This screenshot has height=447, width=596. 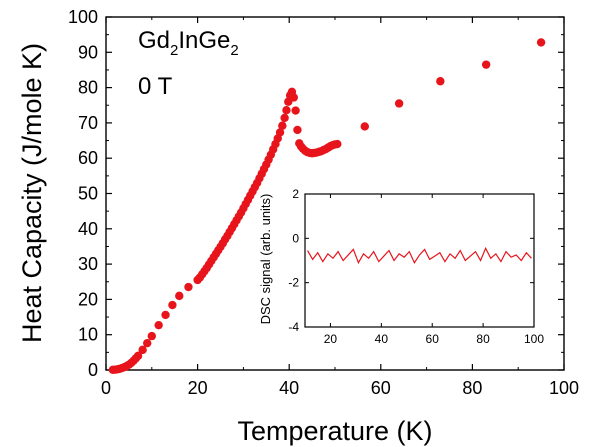 What do you see at coordinates (106, 388) in the screenshot?
I see `x-tick-label: 0` at bounding box center [106, 388].